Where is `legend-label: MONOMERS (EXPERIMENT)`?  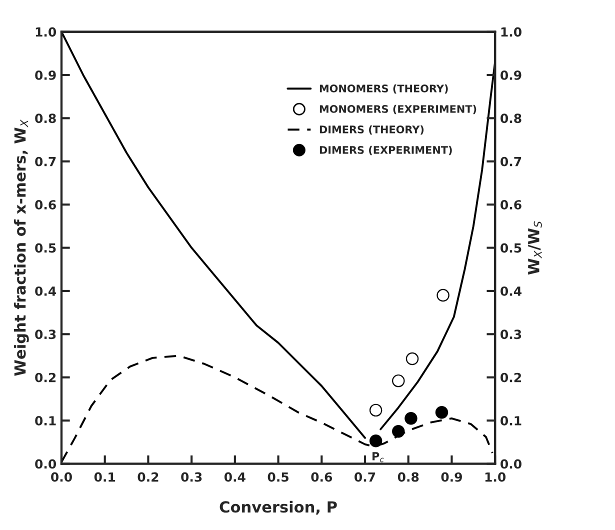 legend-label: MONOMERS (EXPERIMENT) is located at coordinates (398, 109).